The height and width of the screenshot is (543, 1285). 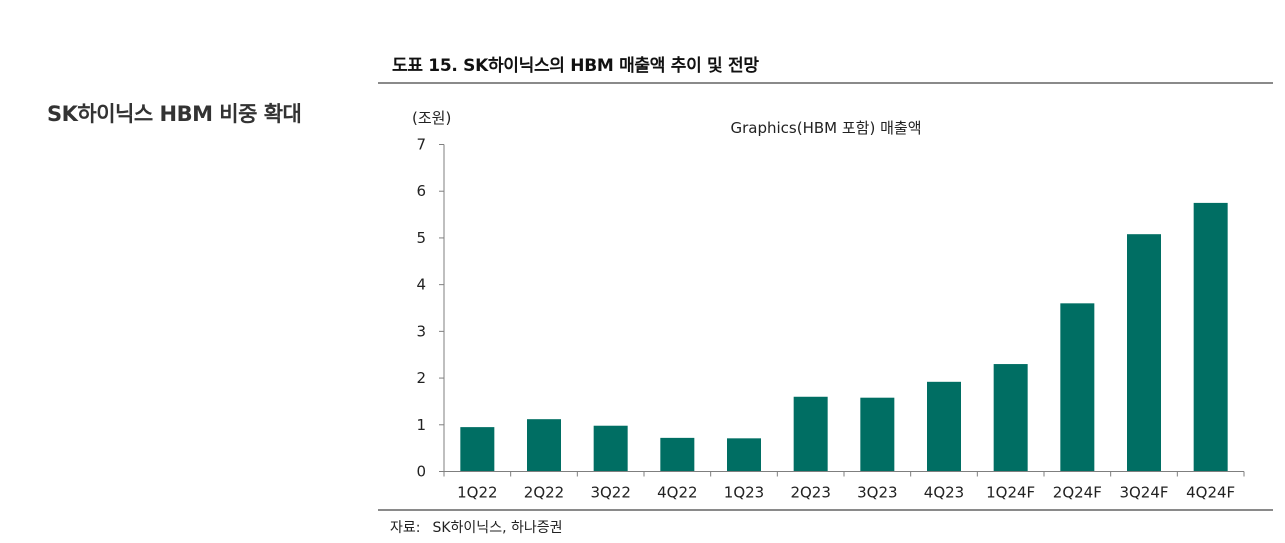 I want to click on bar-2Q22, so click(x=544, y=445).